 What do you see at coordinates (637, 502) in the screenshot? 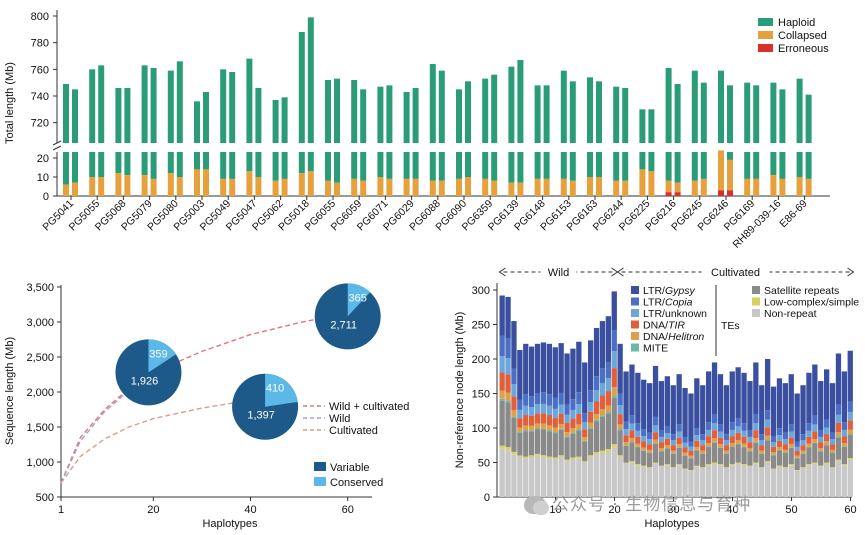
I see `watermark: 公众号 · 生物信息与育种` at bounding box center [637, 502].